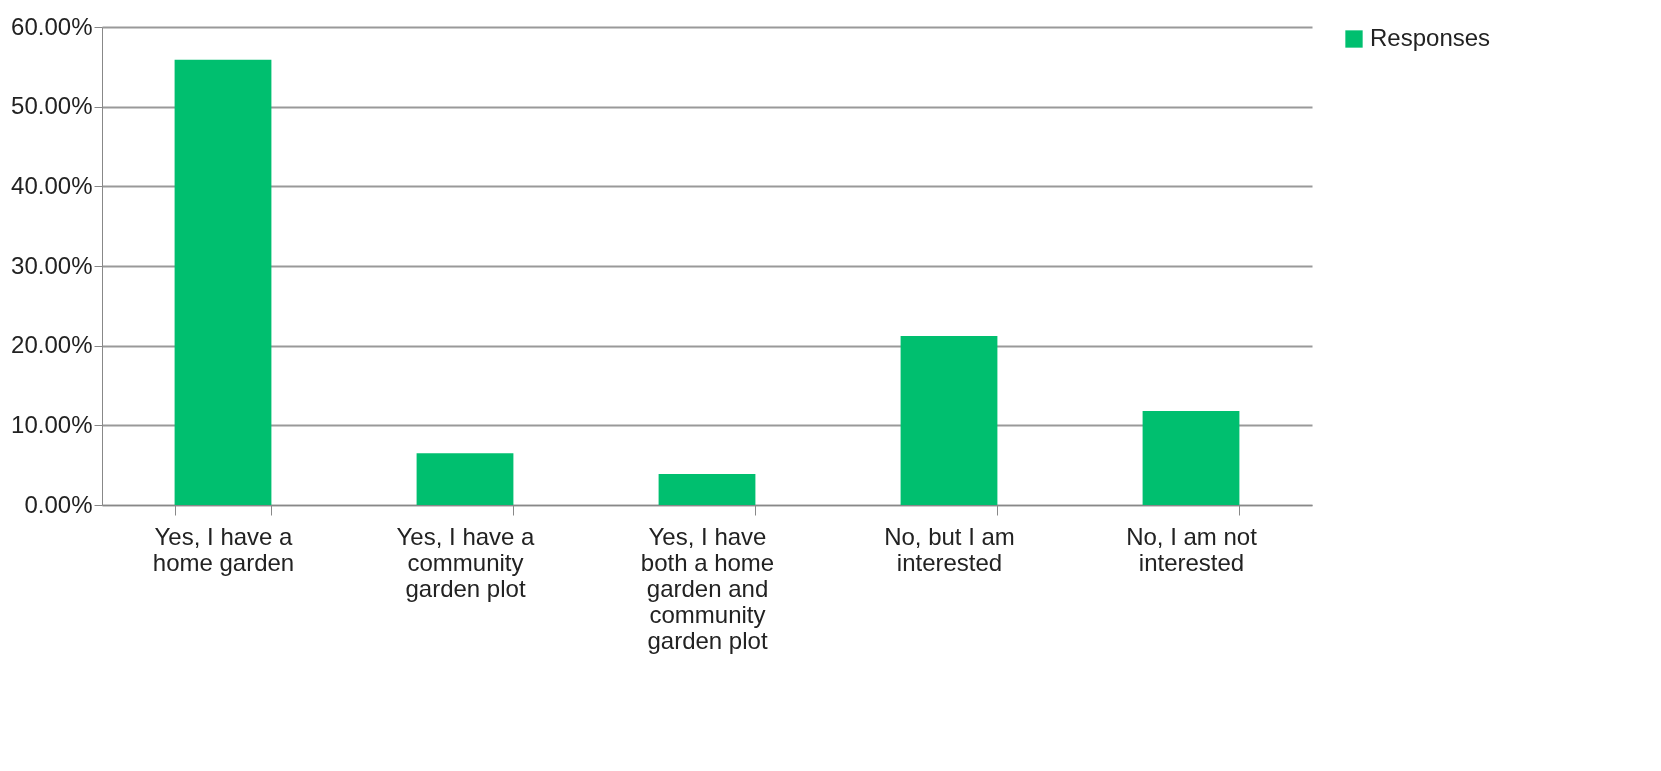  Describe the element at coordinates (949, 549) in the screenshot. I see `x-tick-label: No, but I am interested` at that location.